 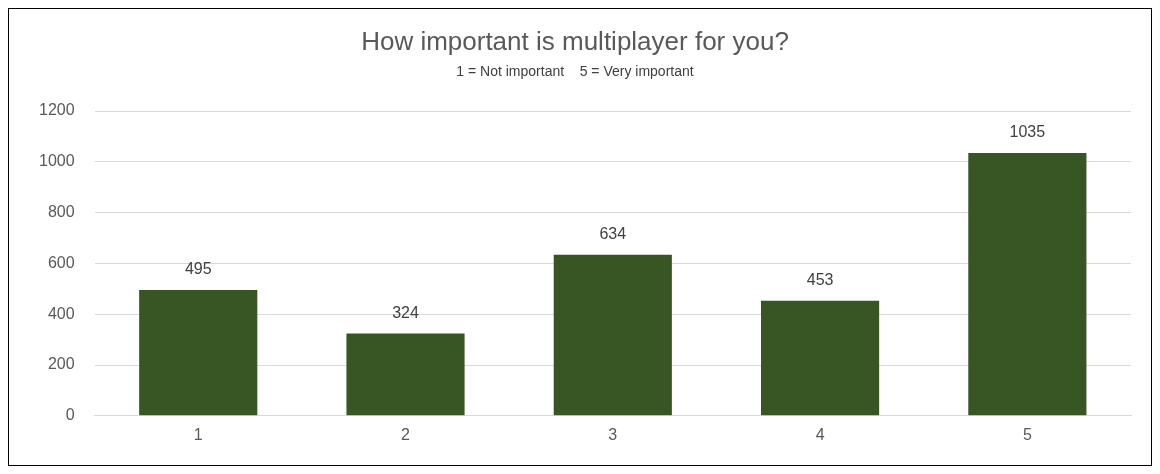 I want to click on y-tick-label: 800, so click(x=61, y=212).